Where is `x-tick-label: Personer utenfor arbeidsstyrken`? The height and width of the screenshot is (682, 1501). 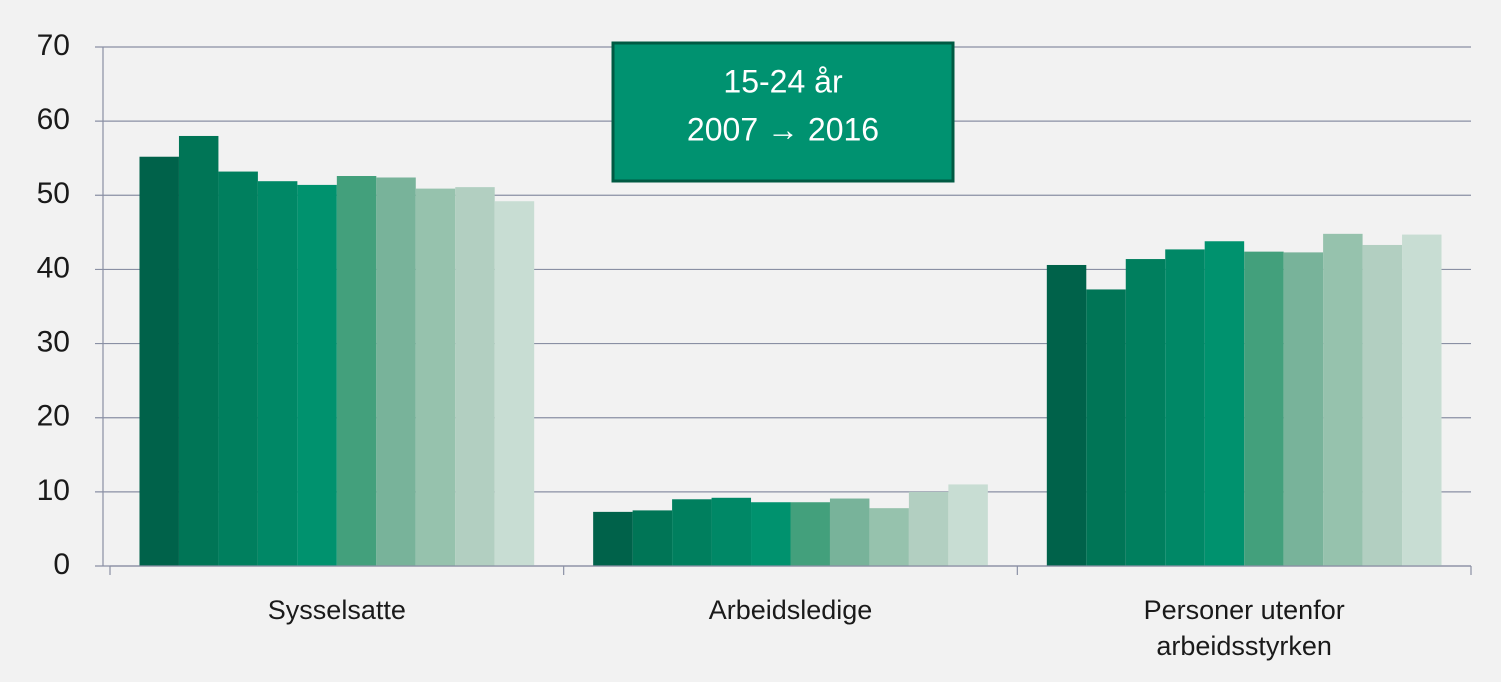
x-tick-label: Personer utenfor arbeidsstyrken is located at coordinates (1244, 628).